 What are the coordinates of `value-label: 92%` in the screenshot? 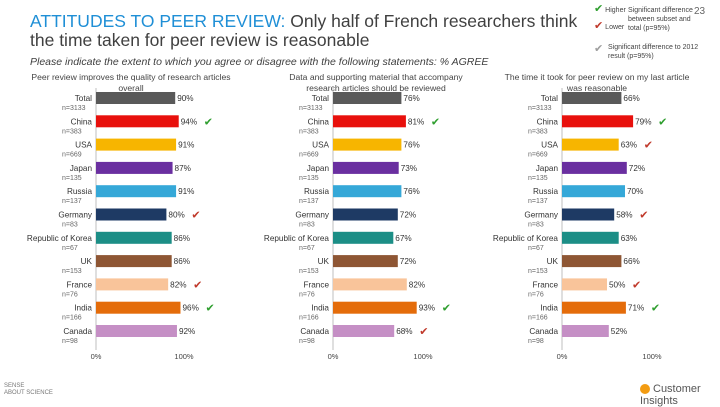 It's located at (187, 331).